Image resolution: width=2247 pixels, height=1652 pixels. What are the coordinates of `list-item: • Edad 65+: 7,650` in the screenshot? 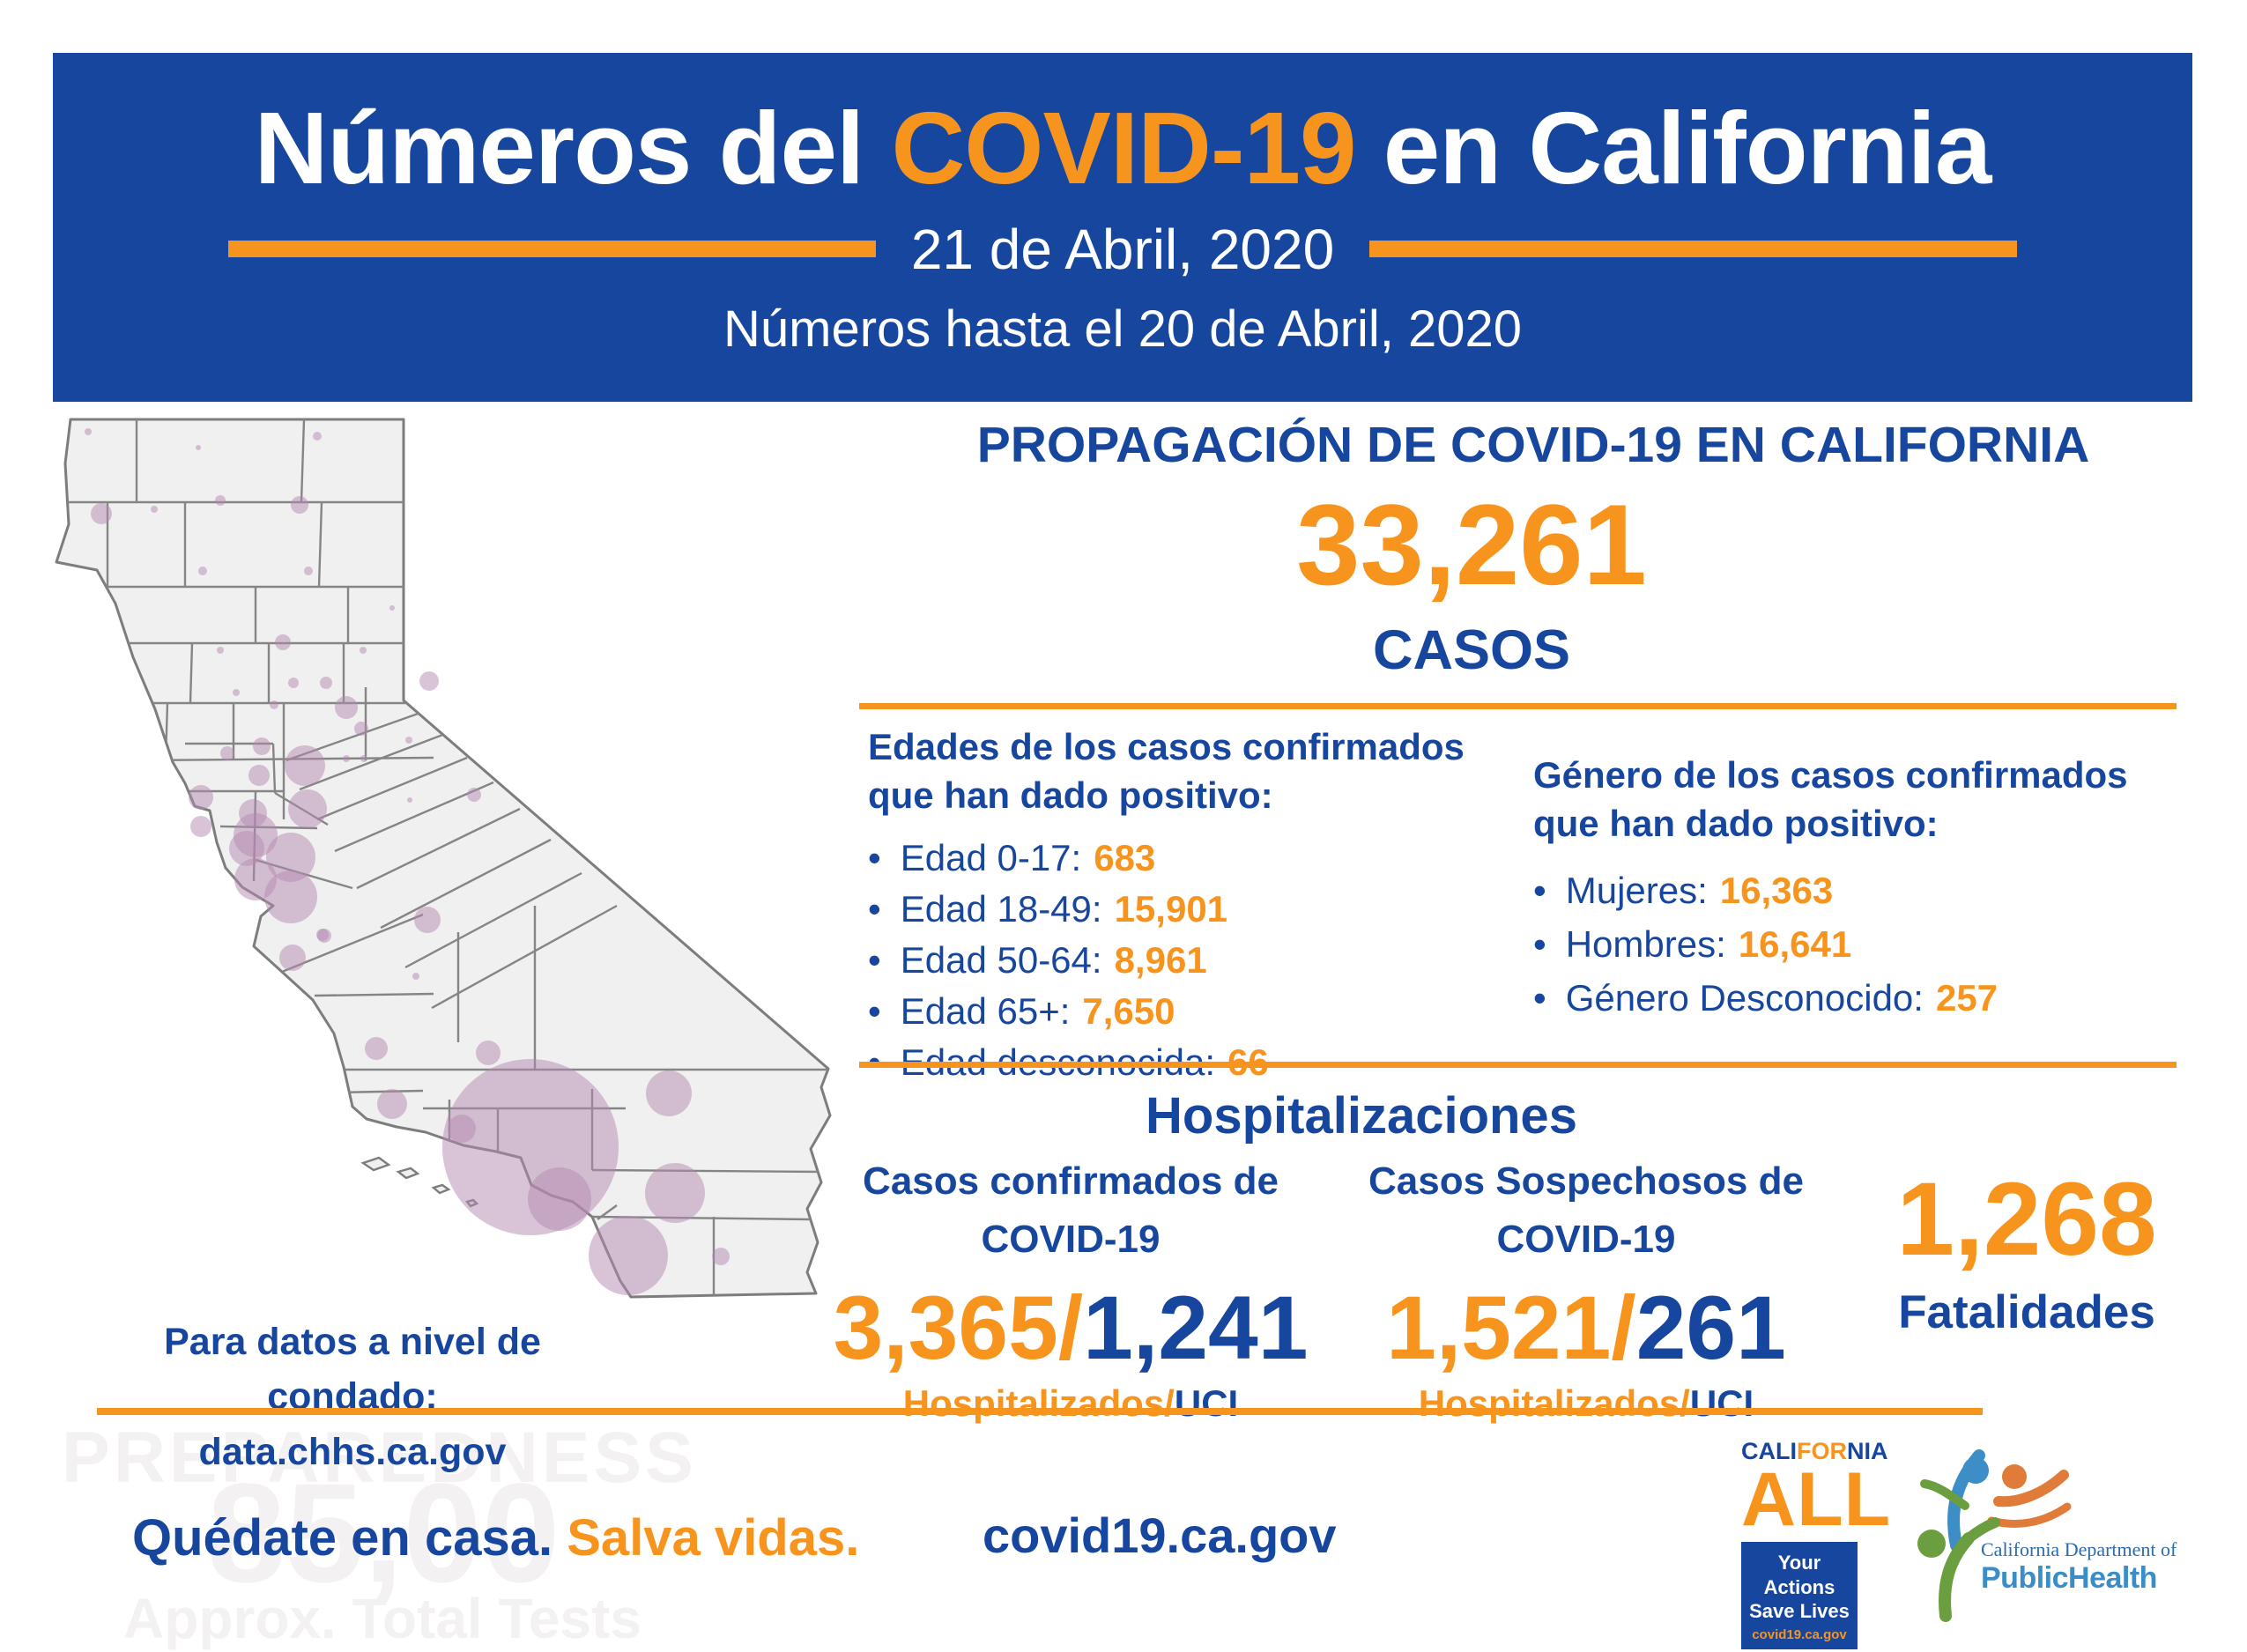 It's located at (1168, 1011).